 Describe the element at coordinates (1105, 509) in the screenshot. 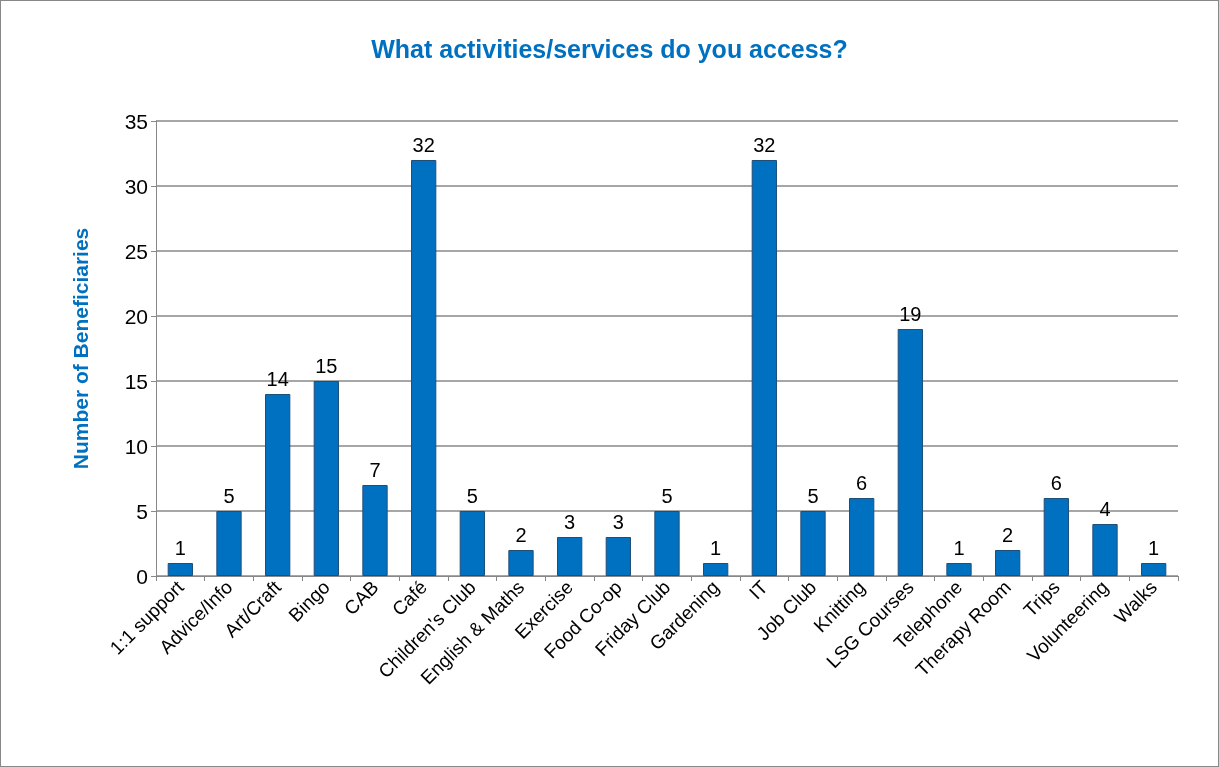

I see `data-label: 4` at that location.